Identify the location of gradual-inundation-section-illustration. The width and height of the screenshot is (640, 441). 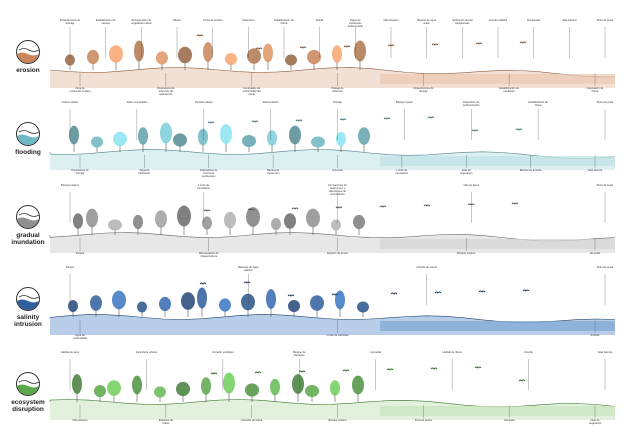
(332, 222).